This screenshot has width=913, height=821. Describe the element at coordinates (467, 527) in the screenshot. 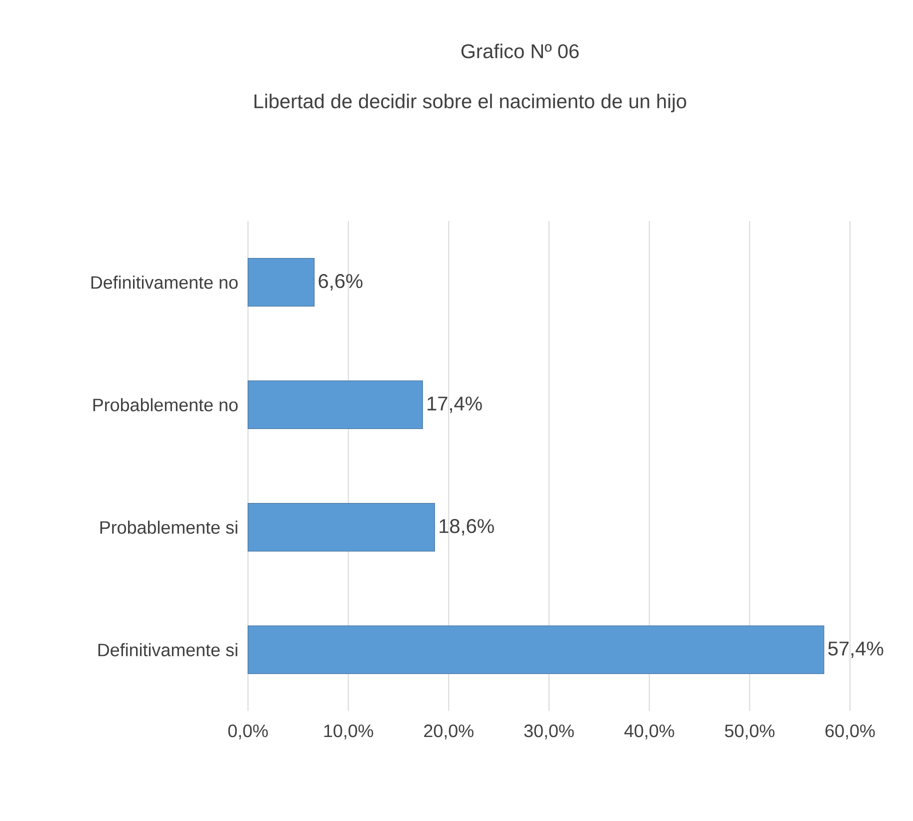

I see `data-label: 18,6%` at that location.